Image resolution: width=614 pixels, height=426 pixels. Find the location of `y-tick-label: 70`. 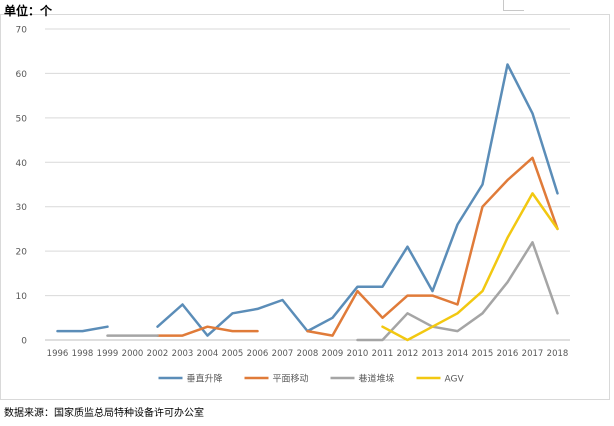

y-tick-label: 70 is located at coordinates (22, 31).